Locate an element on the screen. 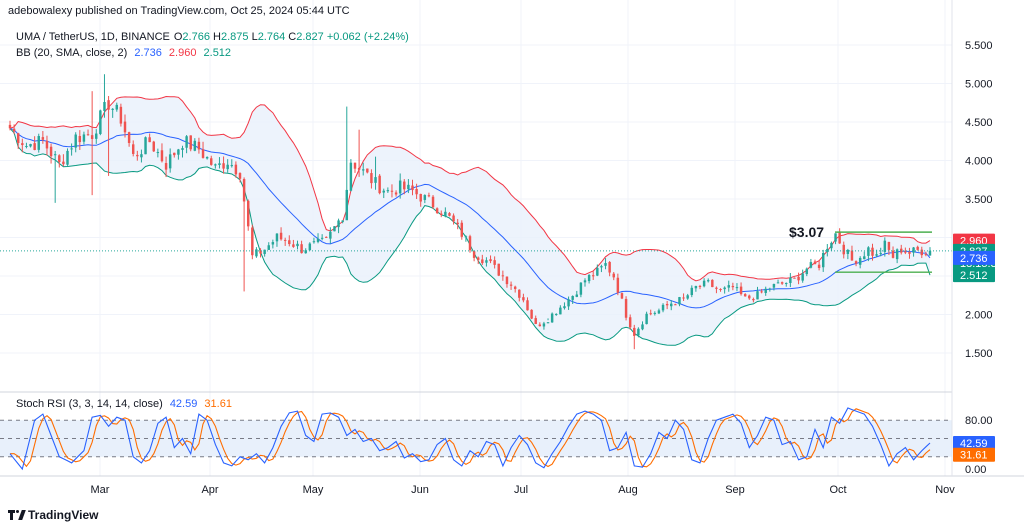 The height and width of the screenshot is (530, 1024). price-tick-label: 3.500 is located at coordinates (979, 200).